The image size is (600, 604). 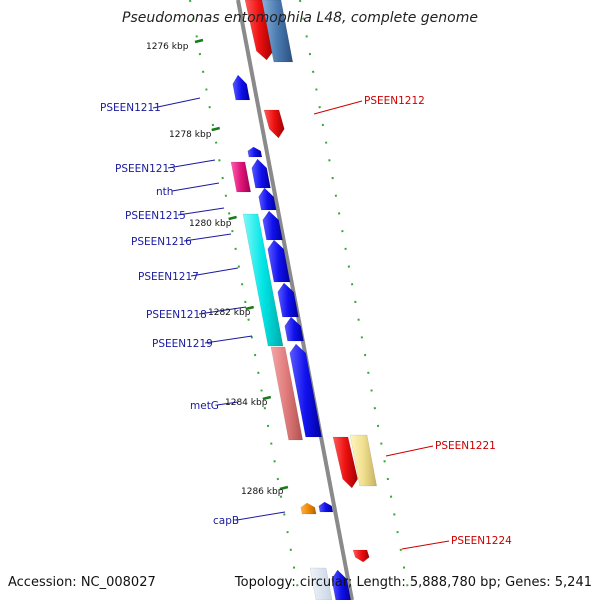 What do you see at coordinates (167, 47) in the screenshot?
I see `tick-label: 1276 kbp` at bounding box center [167, 47].